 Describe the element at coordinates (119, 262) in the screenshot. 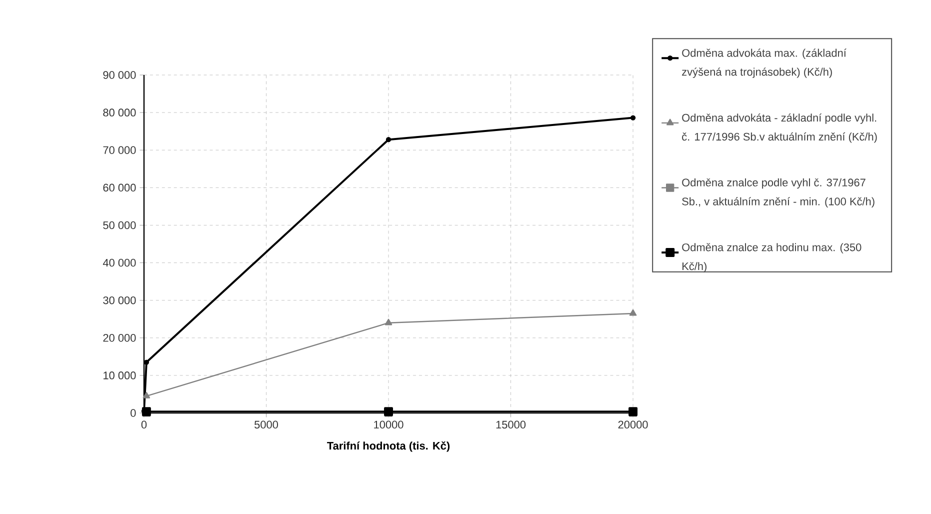

I see `y-tick-label: 40 000` at that location.